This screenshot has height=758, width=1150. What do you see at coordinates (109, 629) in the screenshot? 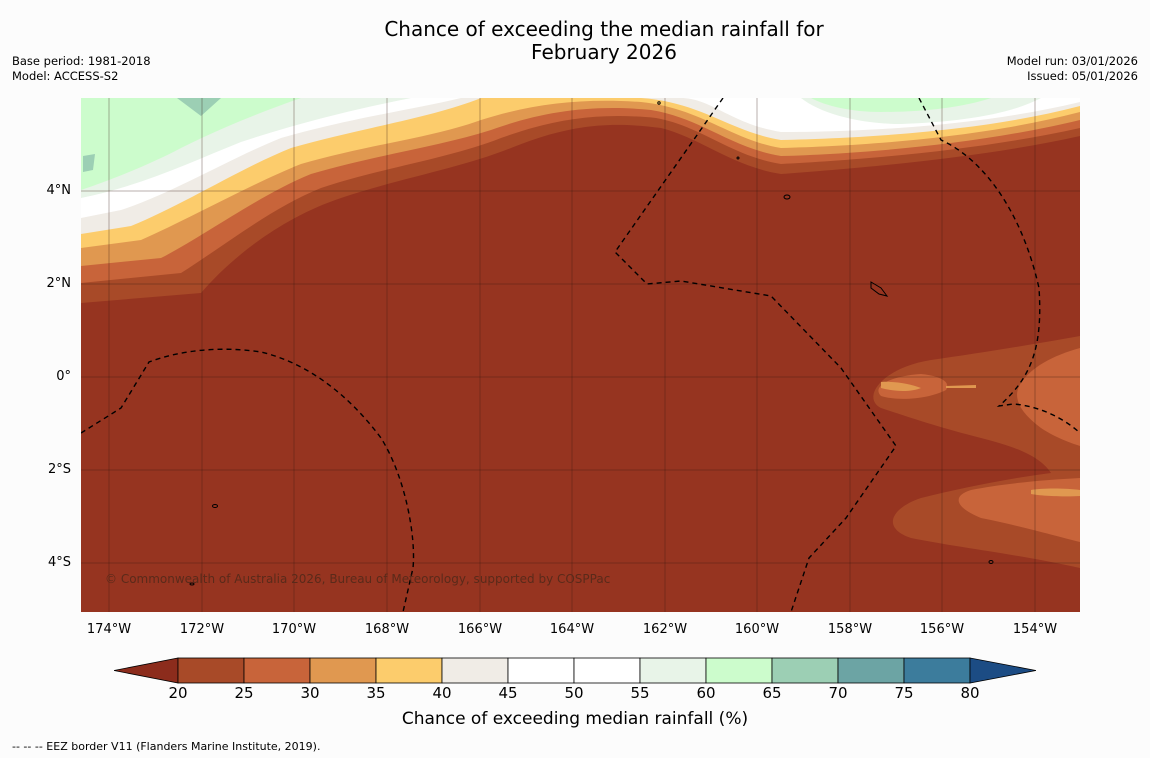
I see `lon-label-174w: 174°W` at bounding box center [109, 629].